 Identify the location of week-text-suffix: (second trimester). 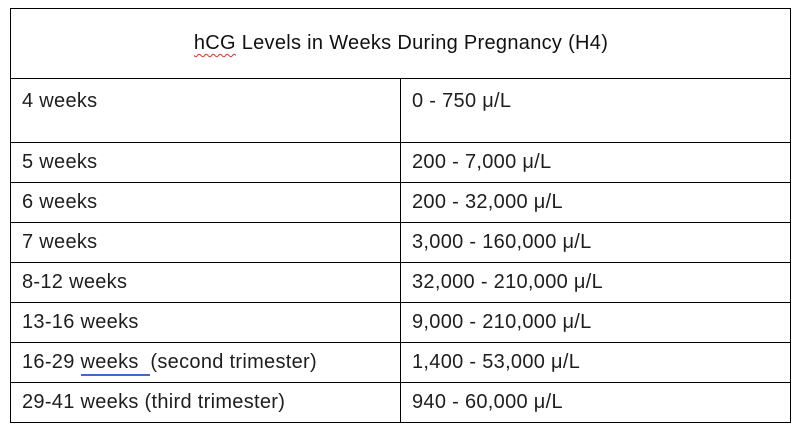
(233, 362).